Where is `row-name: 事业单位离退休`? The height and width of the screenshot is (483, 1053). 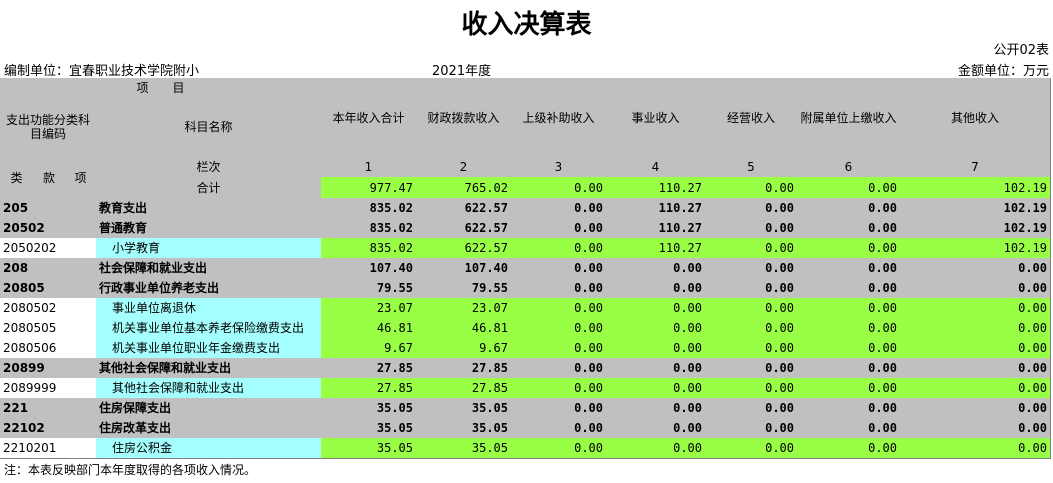
row-name: 事业单位离退休 is located at coordinates (209, 308).